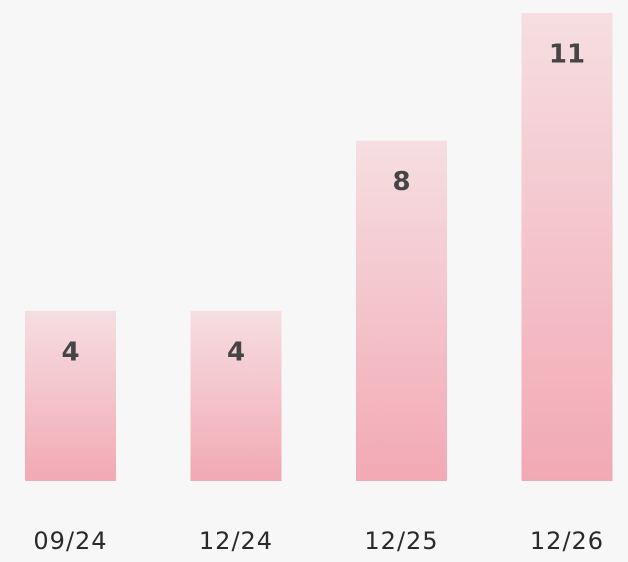 This screenshot has height=562, width=628. Describe the element at coordinates (401, 541) in the screenshot. I see `x-tick-label: 12/25` at that location.